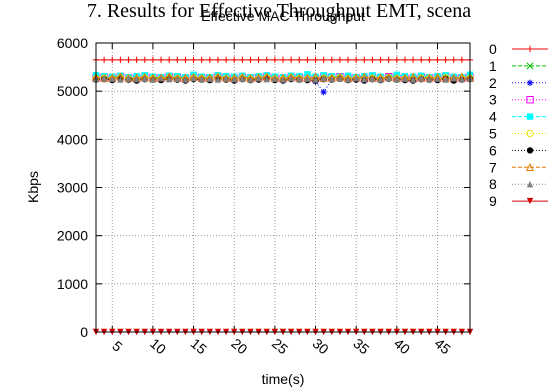 This screenshot has height=390, width=559. What do you see at coordinates (72, 284) in the screenshot?
I see `y-tick-label: 1000` at bounding box center [72, 284].